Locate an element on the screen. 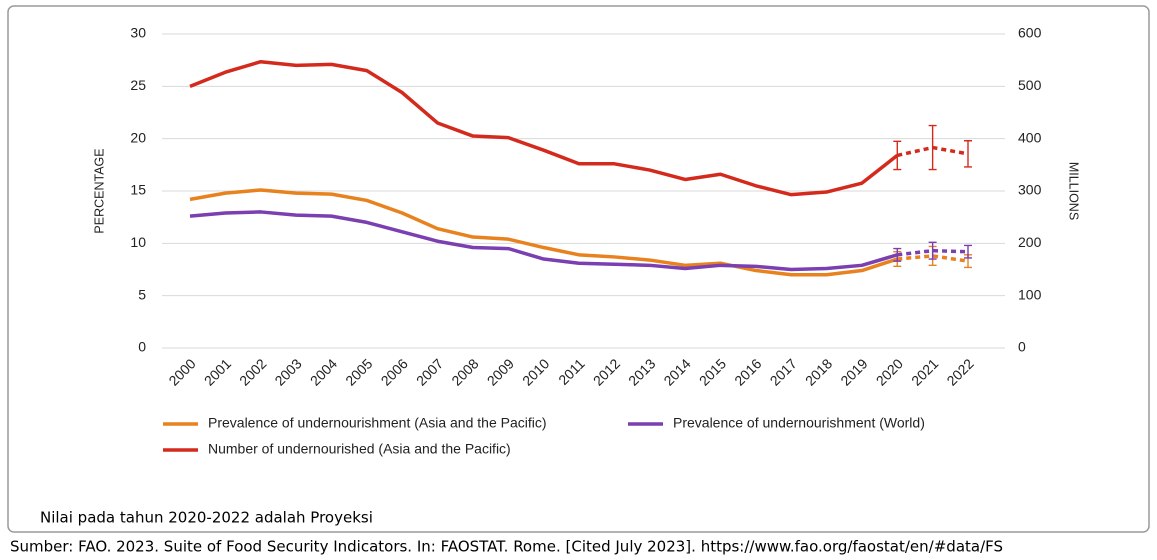 This screenshot has width=1157, height=560. y2-tick-label: 600 is located at coordinates (1030, 33).